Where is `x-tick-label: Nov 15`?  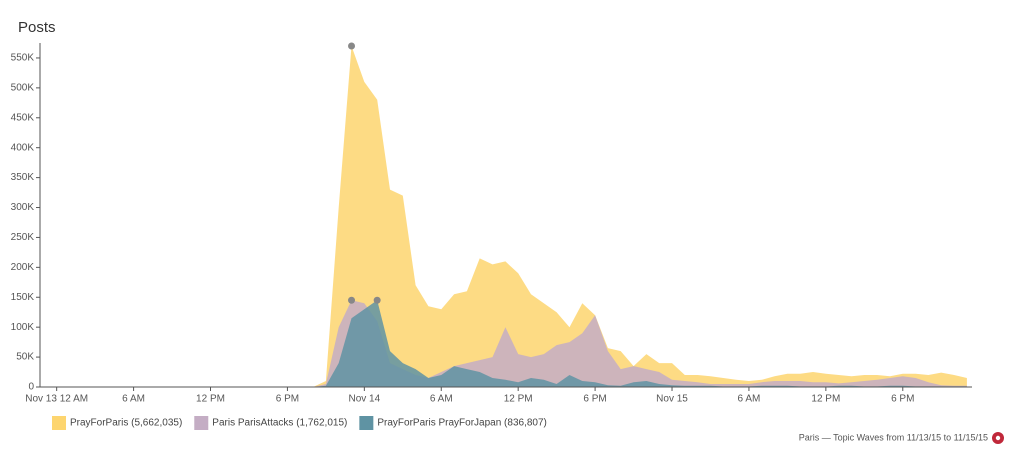
x-tick-label: Nov 15 is located at coordinates (672, 399).